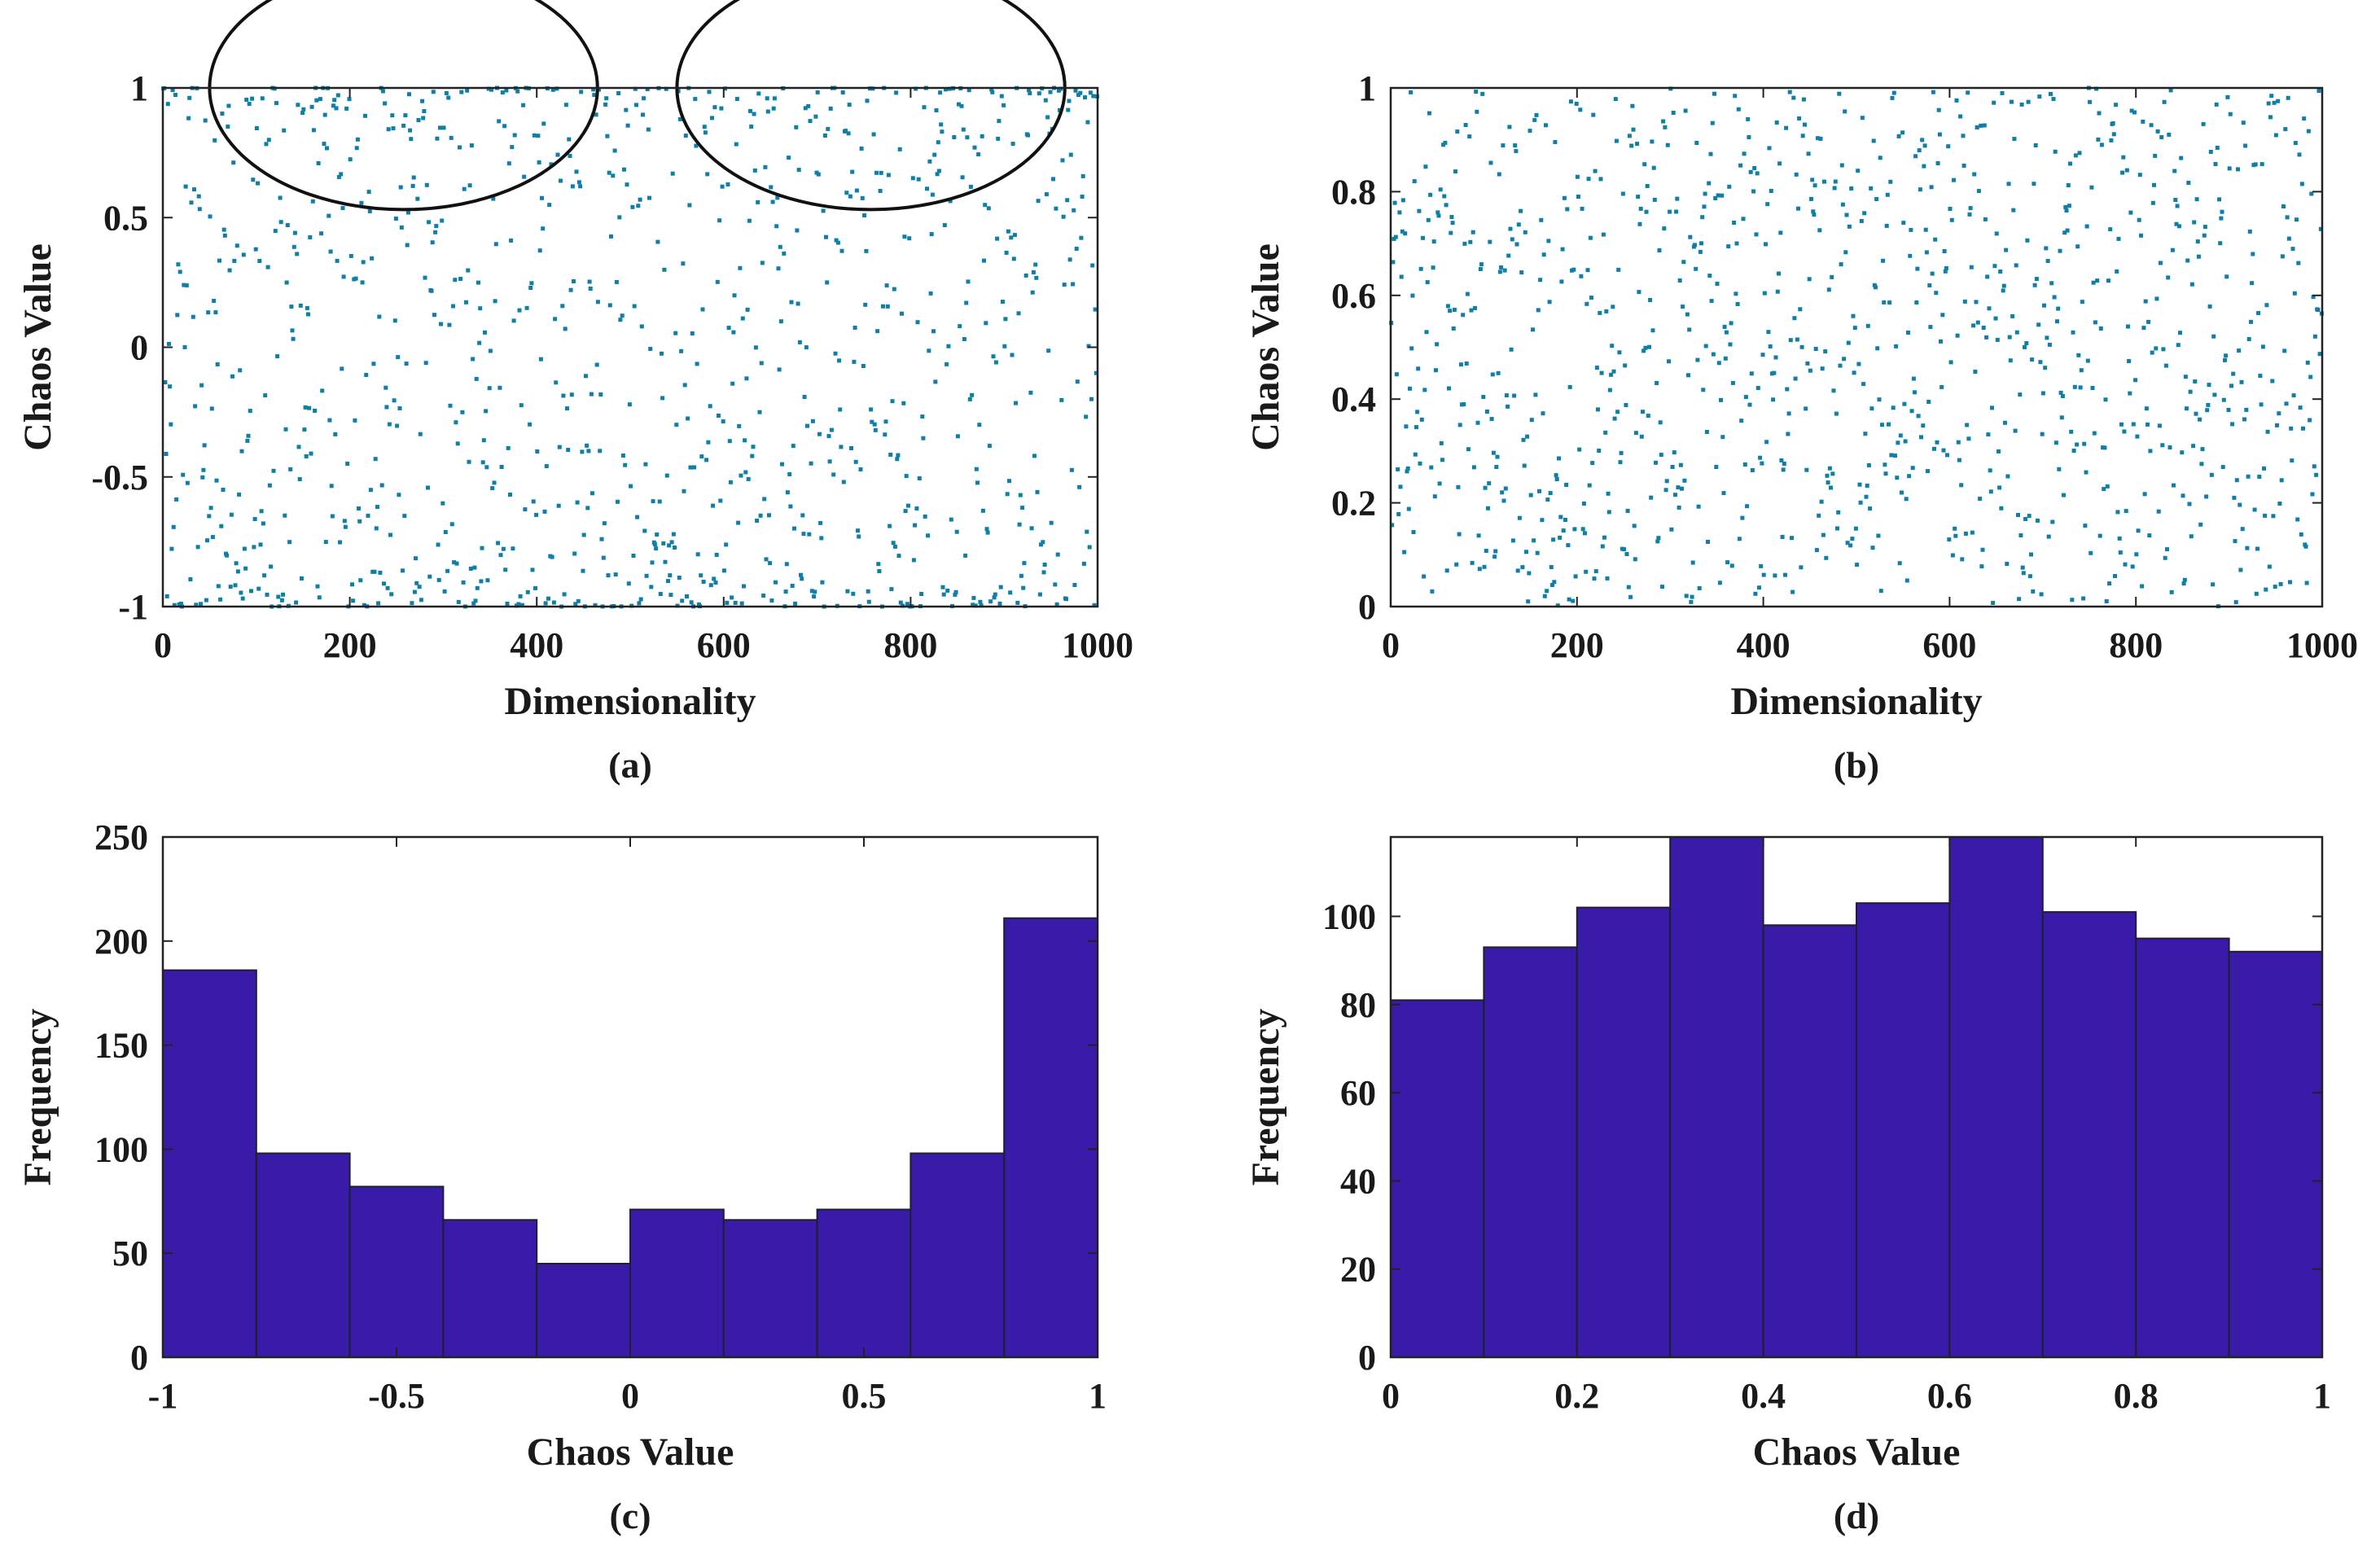 The height and width of the screenshot is (1560, 2380). What do you see at coordinates (630, 1396) in the screenshot?
I see `x-tick-label: 0` at bounding box center [630, 1396].